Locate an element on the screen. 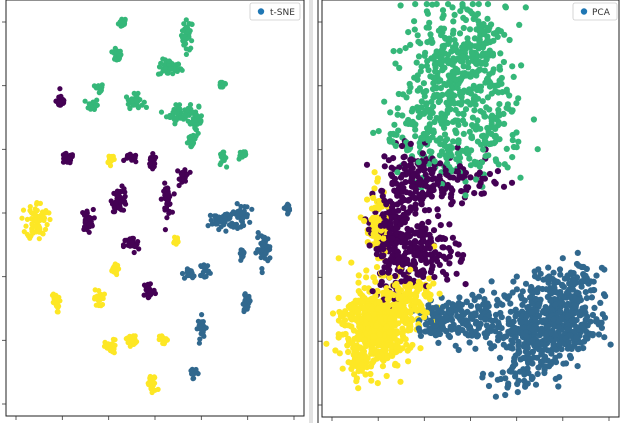  tsne-legend: t-SNE is located at coordinates (275, 11).